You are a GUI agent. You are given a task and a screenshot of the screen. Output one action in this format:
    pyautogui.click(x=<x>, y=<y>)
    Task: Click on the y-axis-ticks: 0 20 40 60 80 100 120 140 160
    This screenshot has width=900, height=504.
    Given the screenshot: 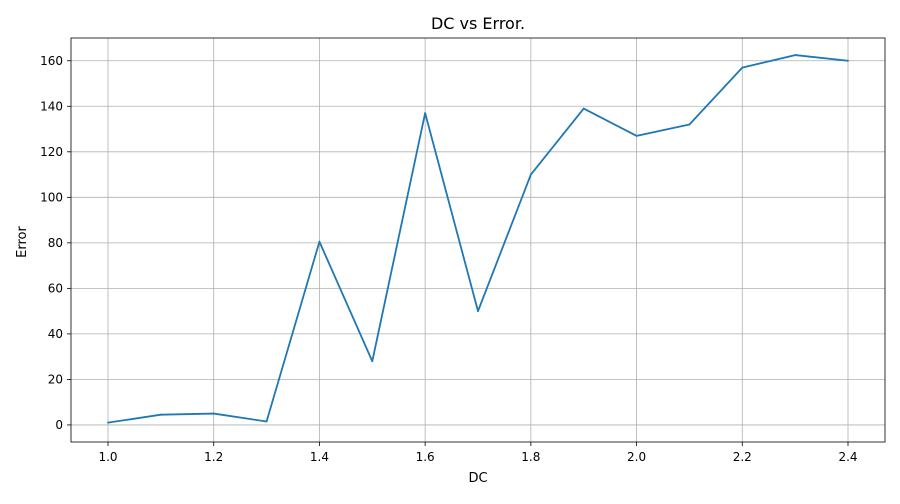 What is the action you would take?
    pyautogui.click(x=55, y=243)
    